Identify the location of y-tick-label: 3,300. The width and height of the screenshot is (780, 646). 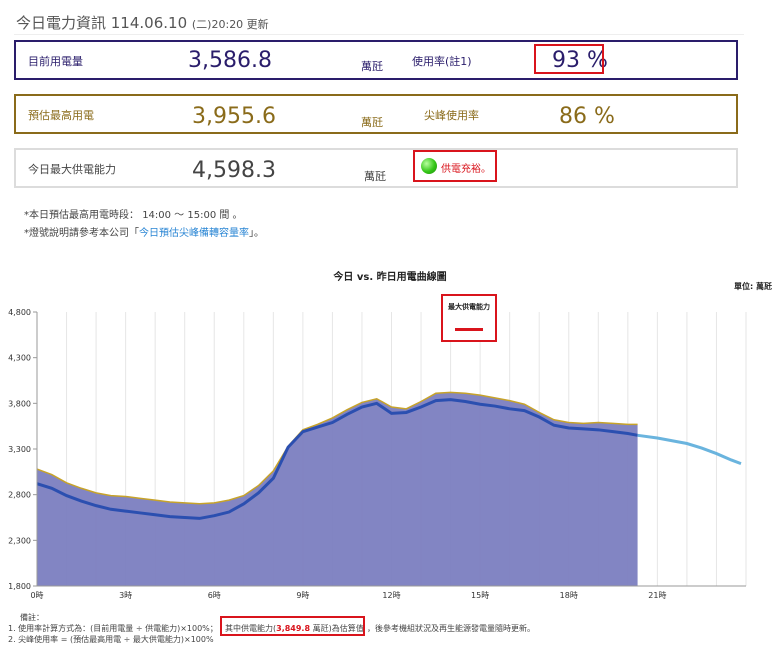
(19, 449).